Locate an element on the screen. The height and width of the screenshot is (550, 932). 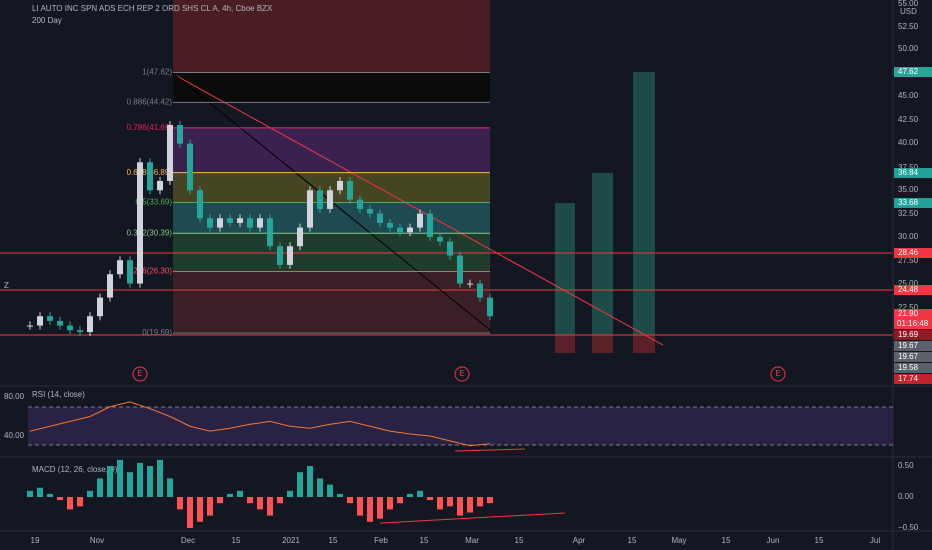
fib-label: 0.5(33.69) is located at coordinates (154, 202).